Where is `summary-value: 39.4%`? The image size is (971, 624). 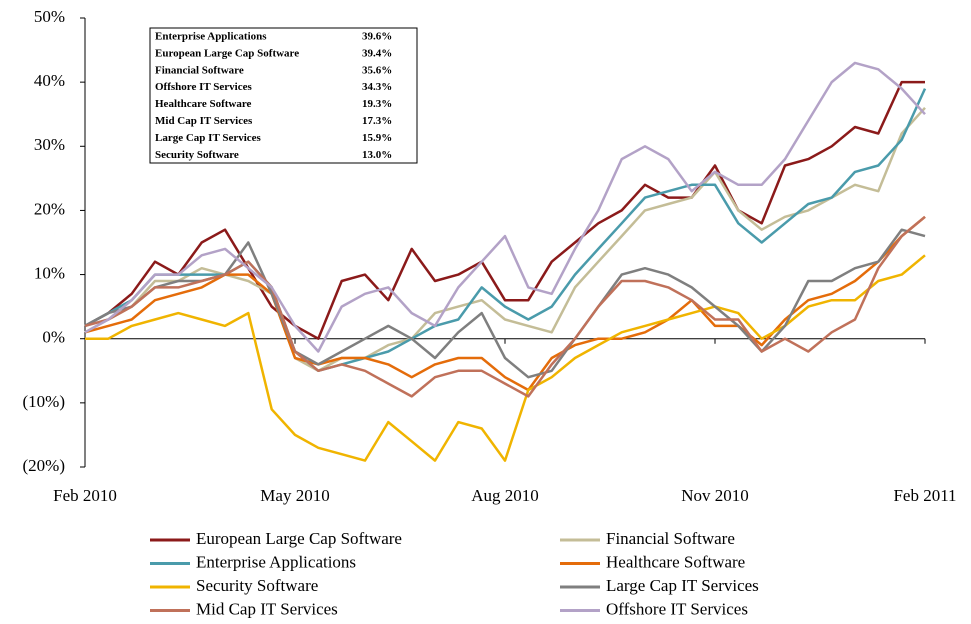 summary-value: 39.4% is located at coordinates (377, 53).